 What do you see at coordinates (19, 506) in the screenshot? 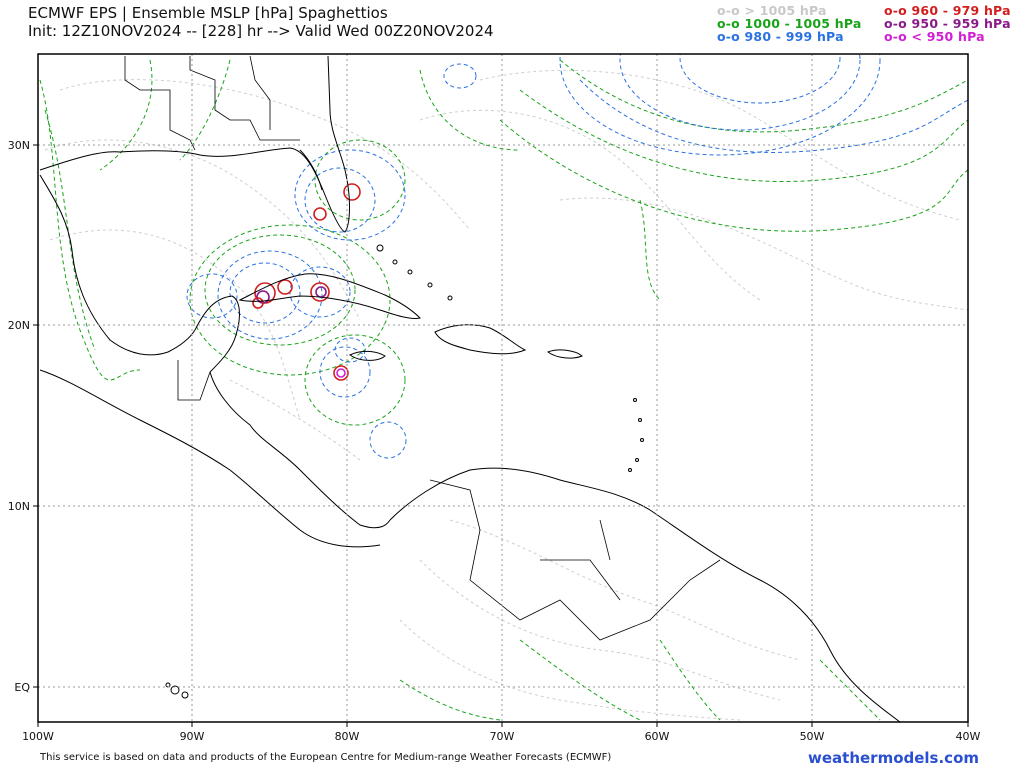
I see `lat-label-10n: 10N` at bounding box center [19, 506].